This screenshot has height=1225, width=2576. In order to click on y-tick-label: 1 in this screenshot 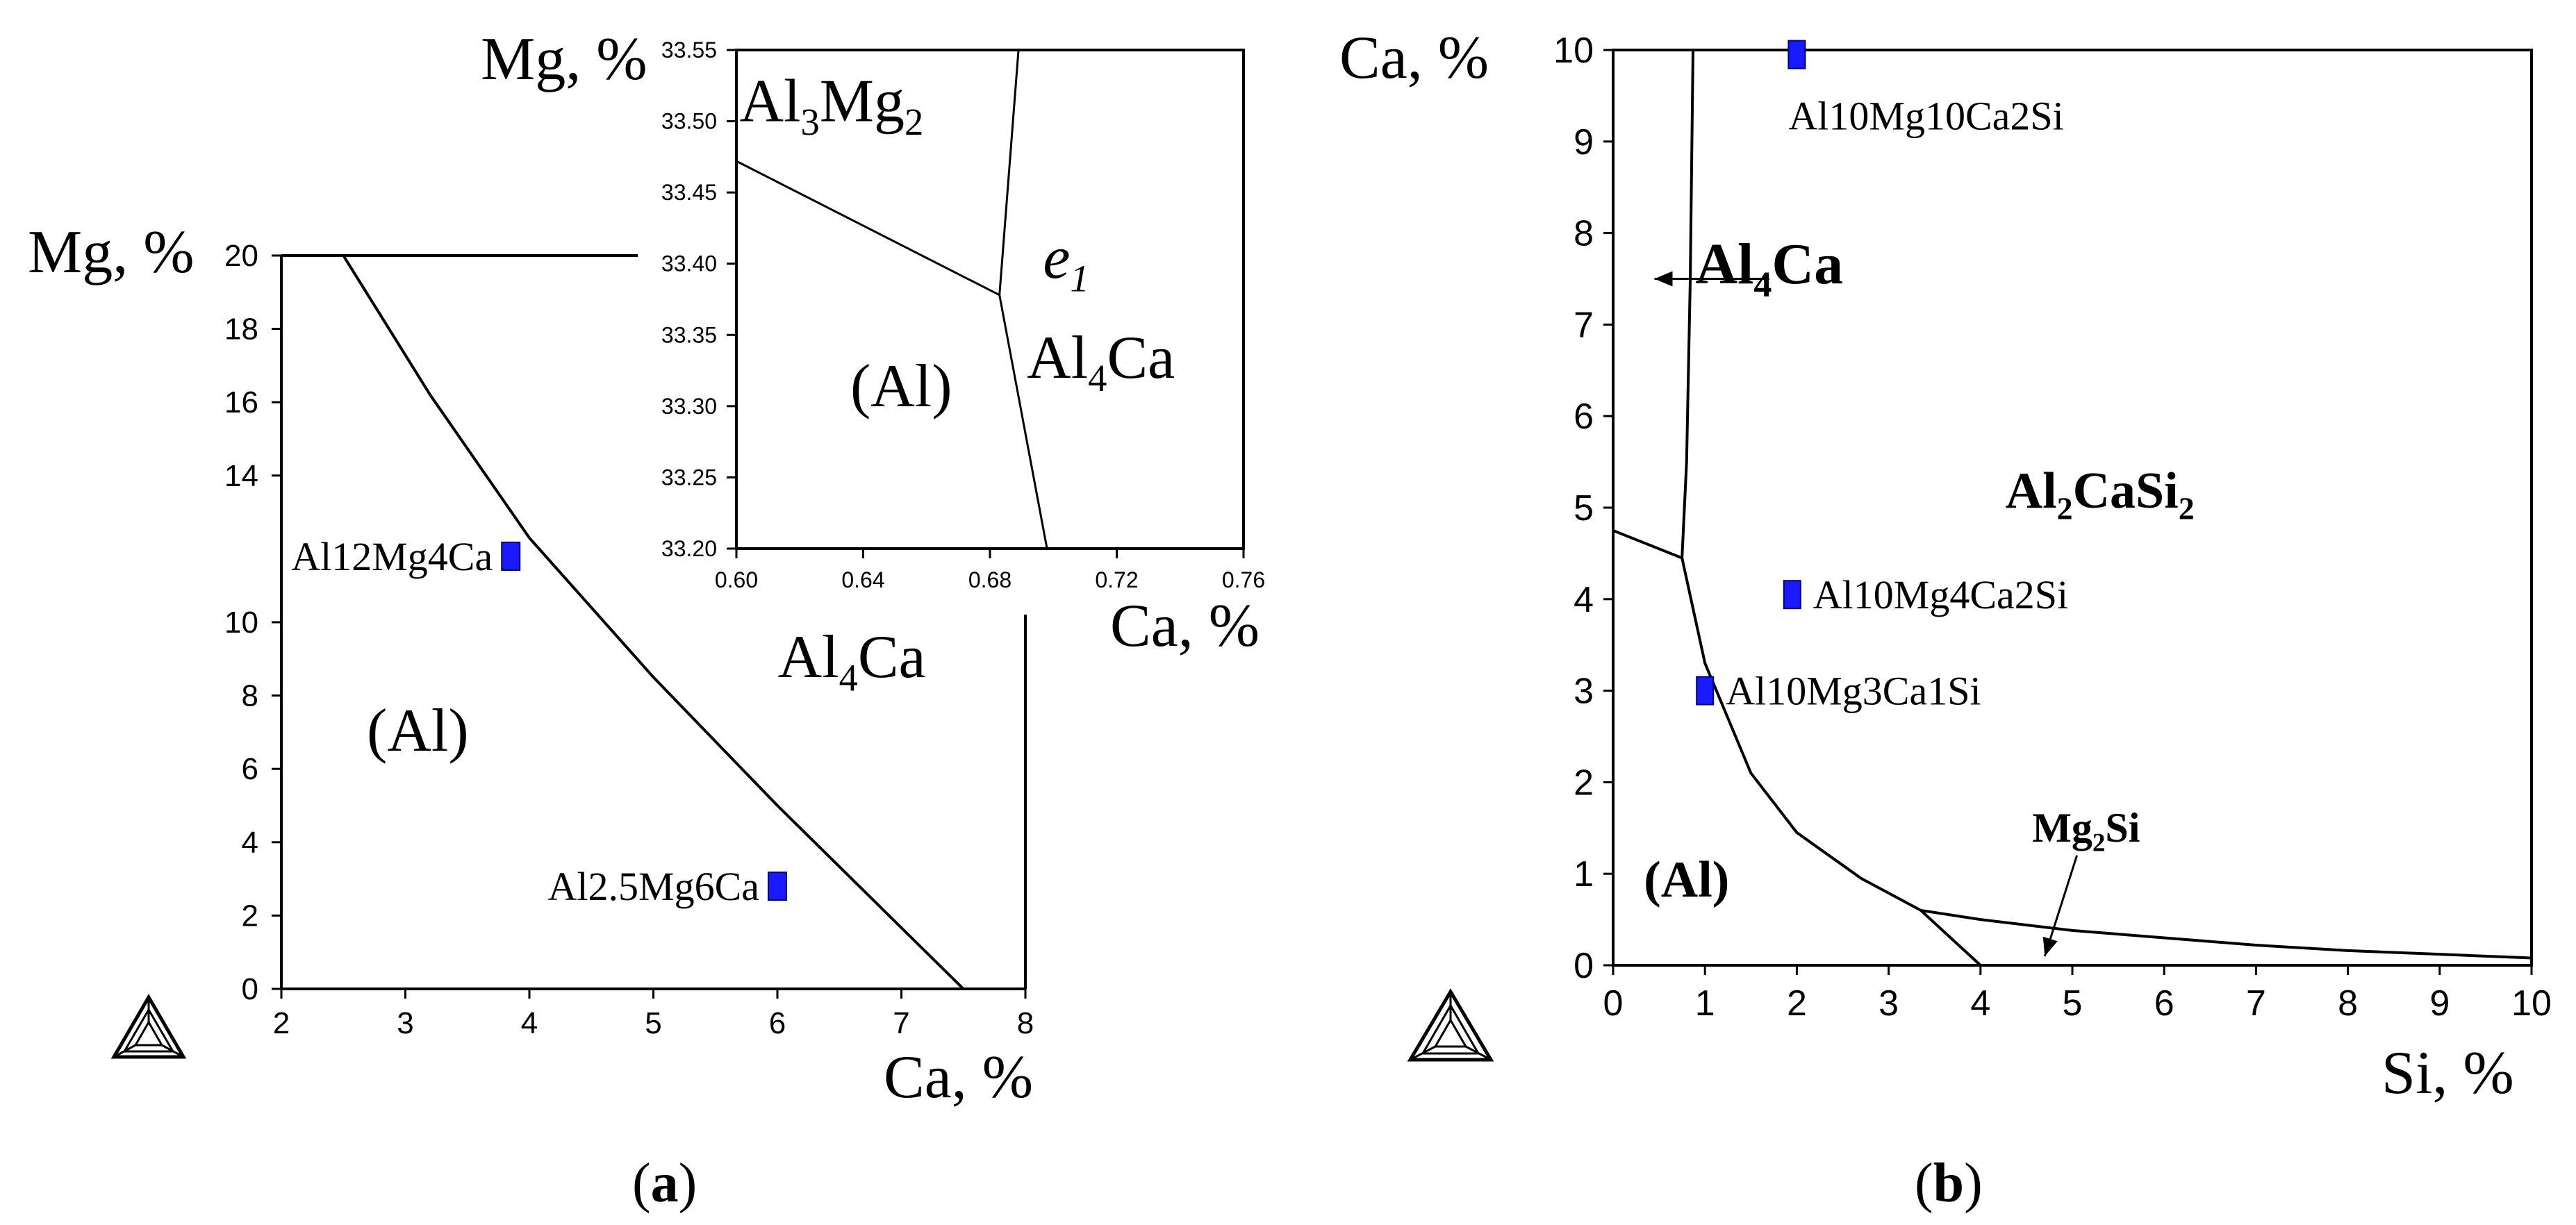, I will do `click(1584, 874)`.